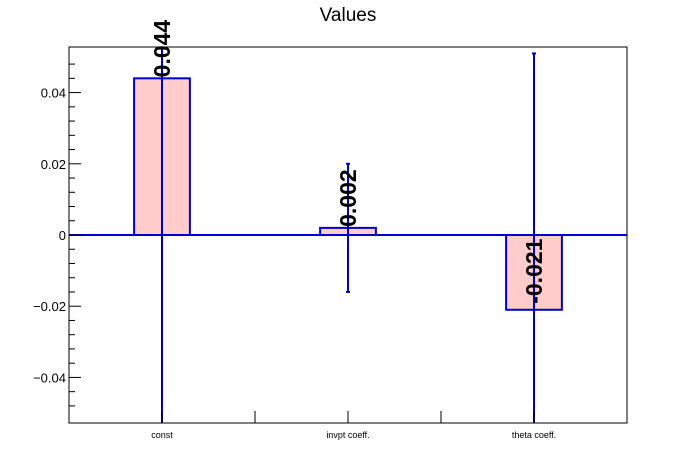  I want to click on y-tick-label: −0.02, so click(49, 306).